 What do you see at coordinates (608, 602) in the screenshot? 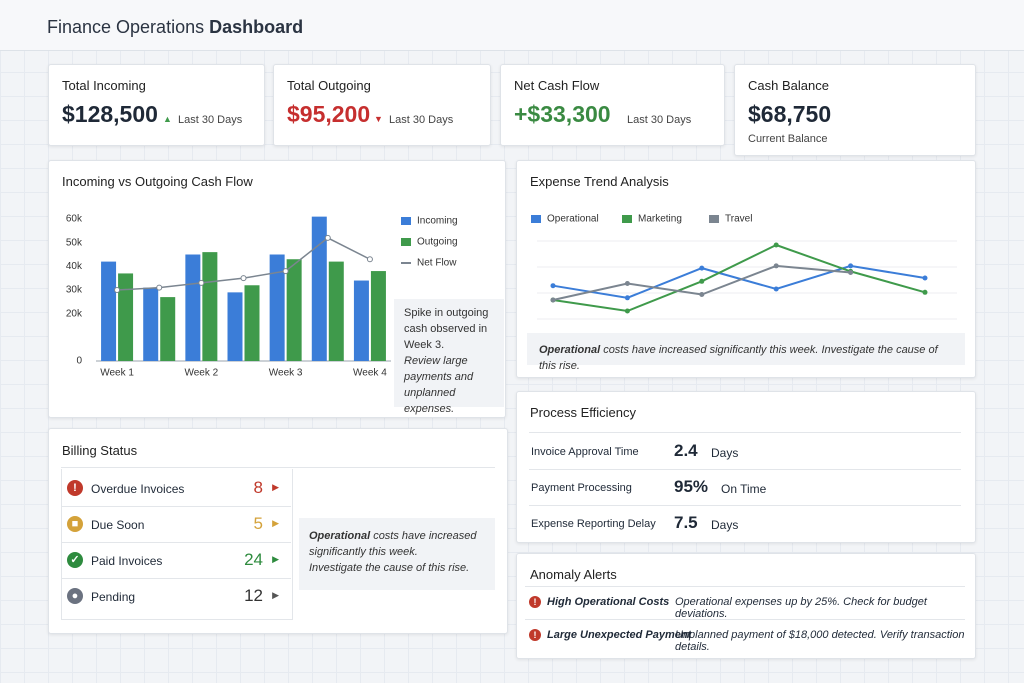
I see `alert-title: High Operational Costs` at bounding box center [608, 602].